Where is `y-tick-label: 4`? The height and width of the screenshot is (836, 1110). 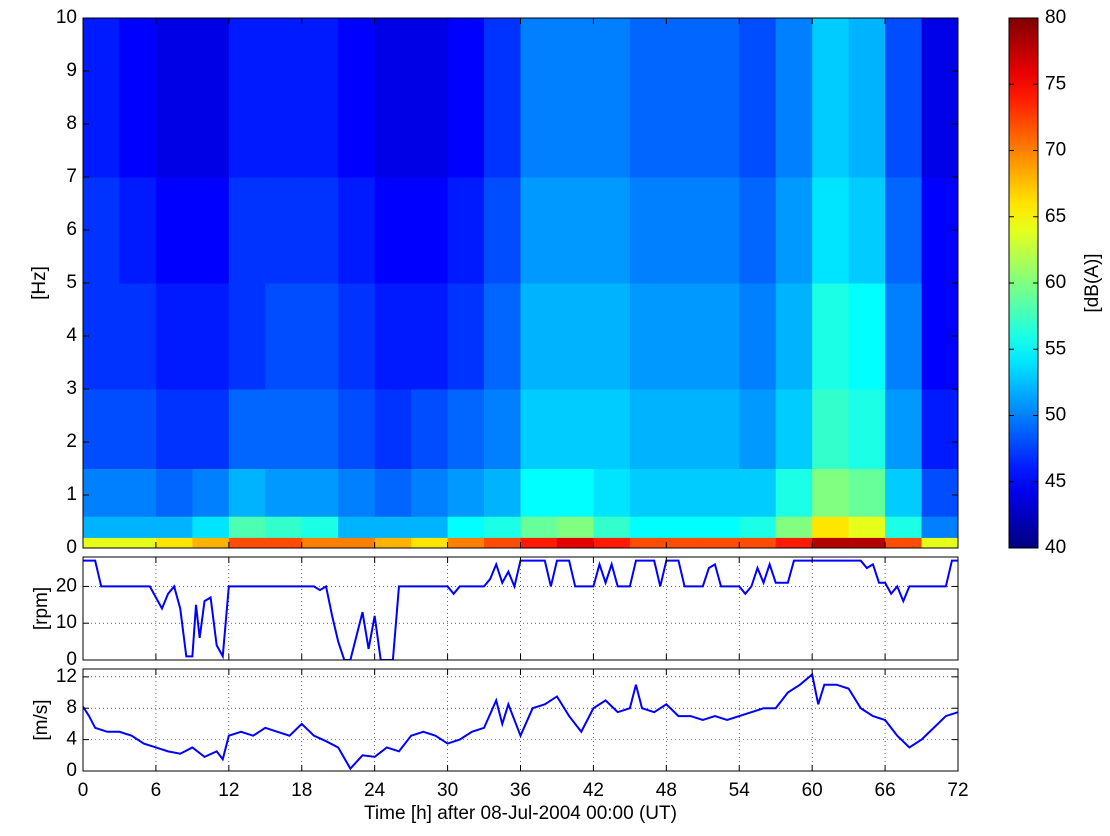 y-tick-label: 4 is located at coordinates (71, 335).